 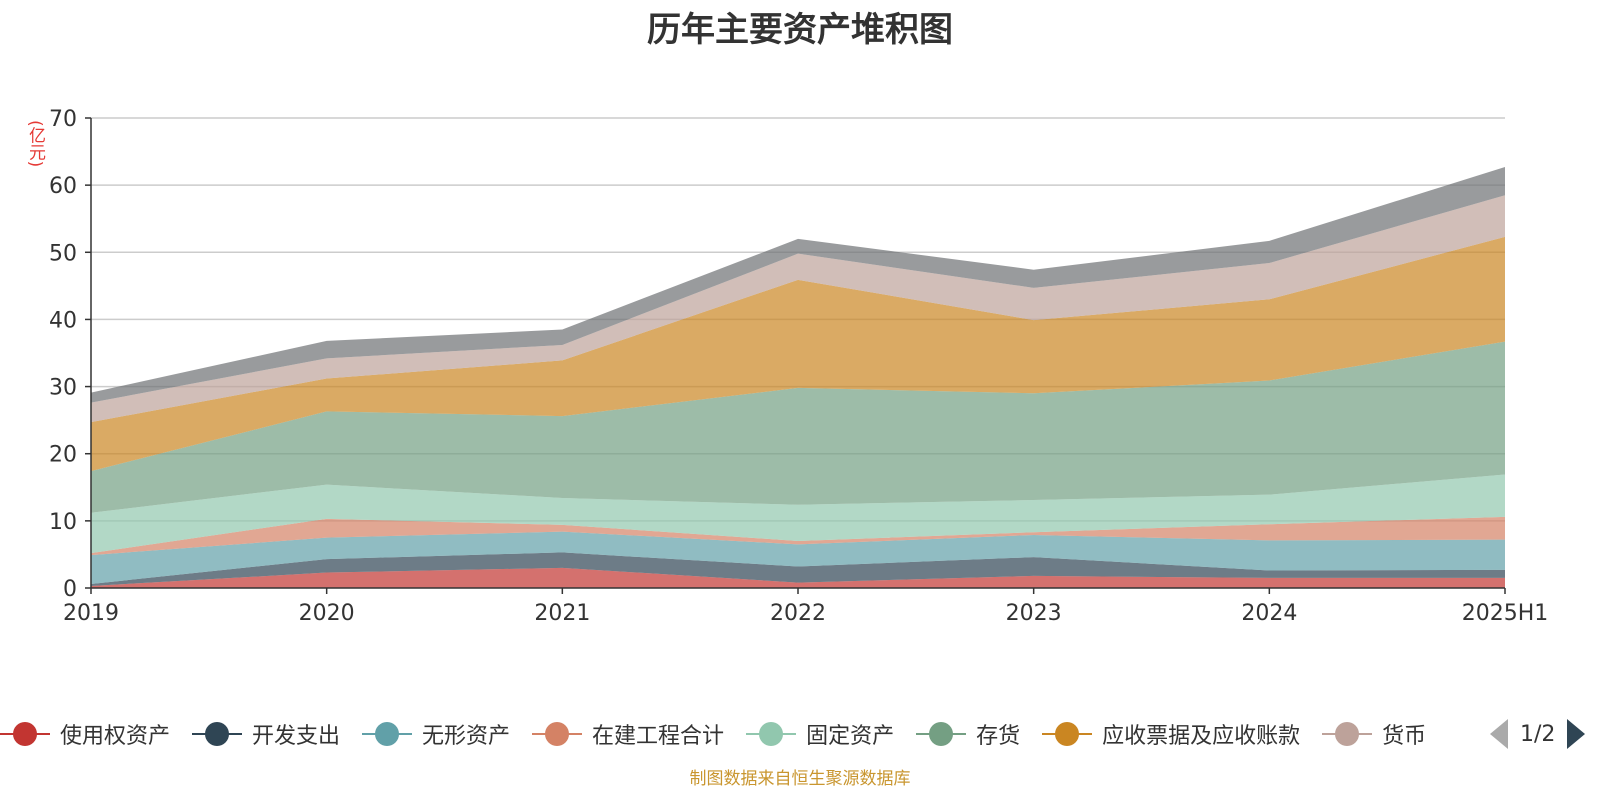 What do you see at coordinates (800, 30) in the screenshot?
I see `chart-title: 历年主要资产堆积图` at bounding box center [800, 30].